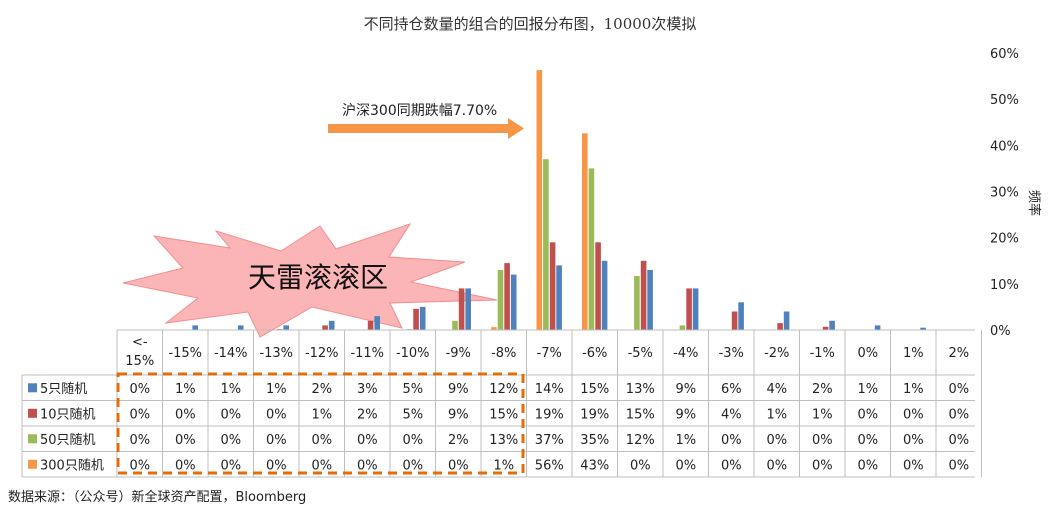  What do you see at coordinates (72, 465) in the screenshot?
I see `legend-label: 300只随机` at bounding box center [72, 465].